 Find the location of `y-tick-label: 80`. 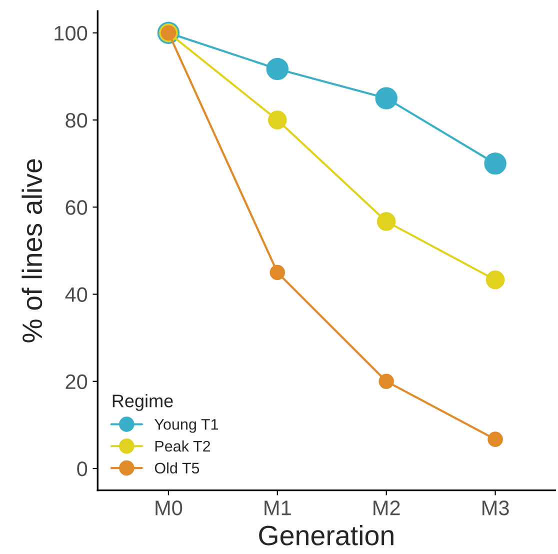

y-tick-label: 80 is located at coordinates (77, 120).